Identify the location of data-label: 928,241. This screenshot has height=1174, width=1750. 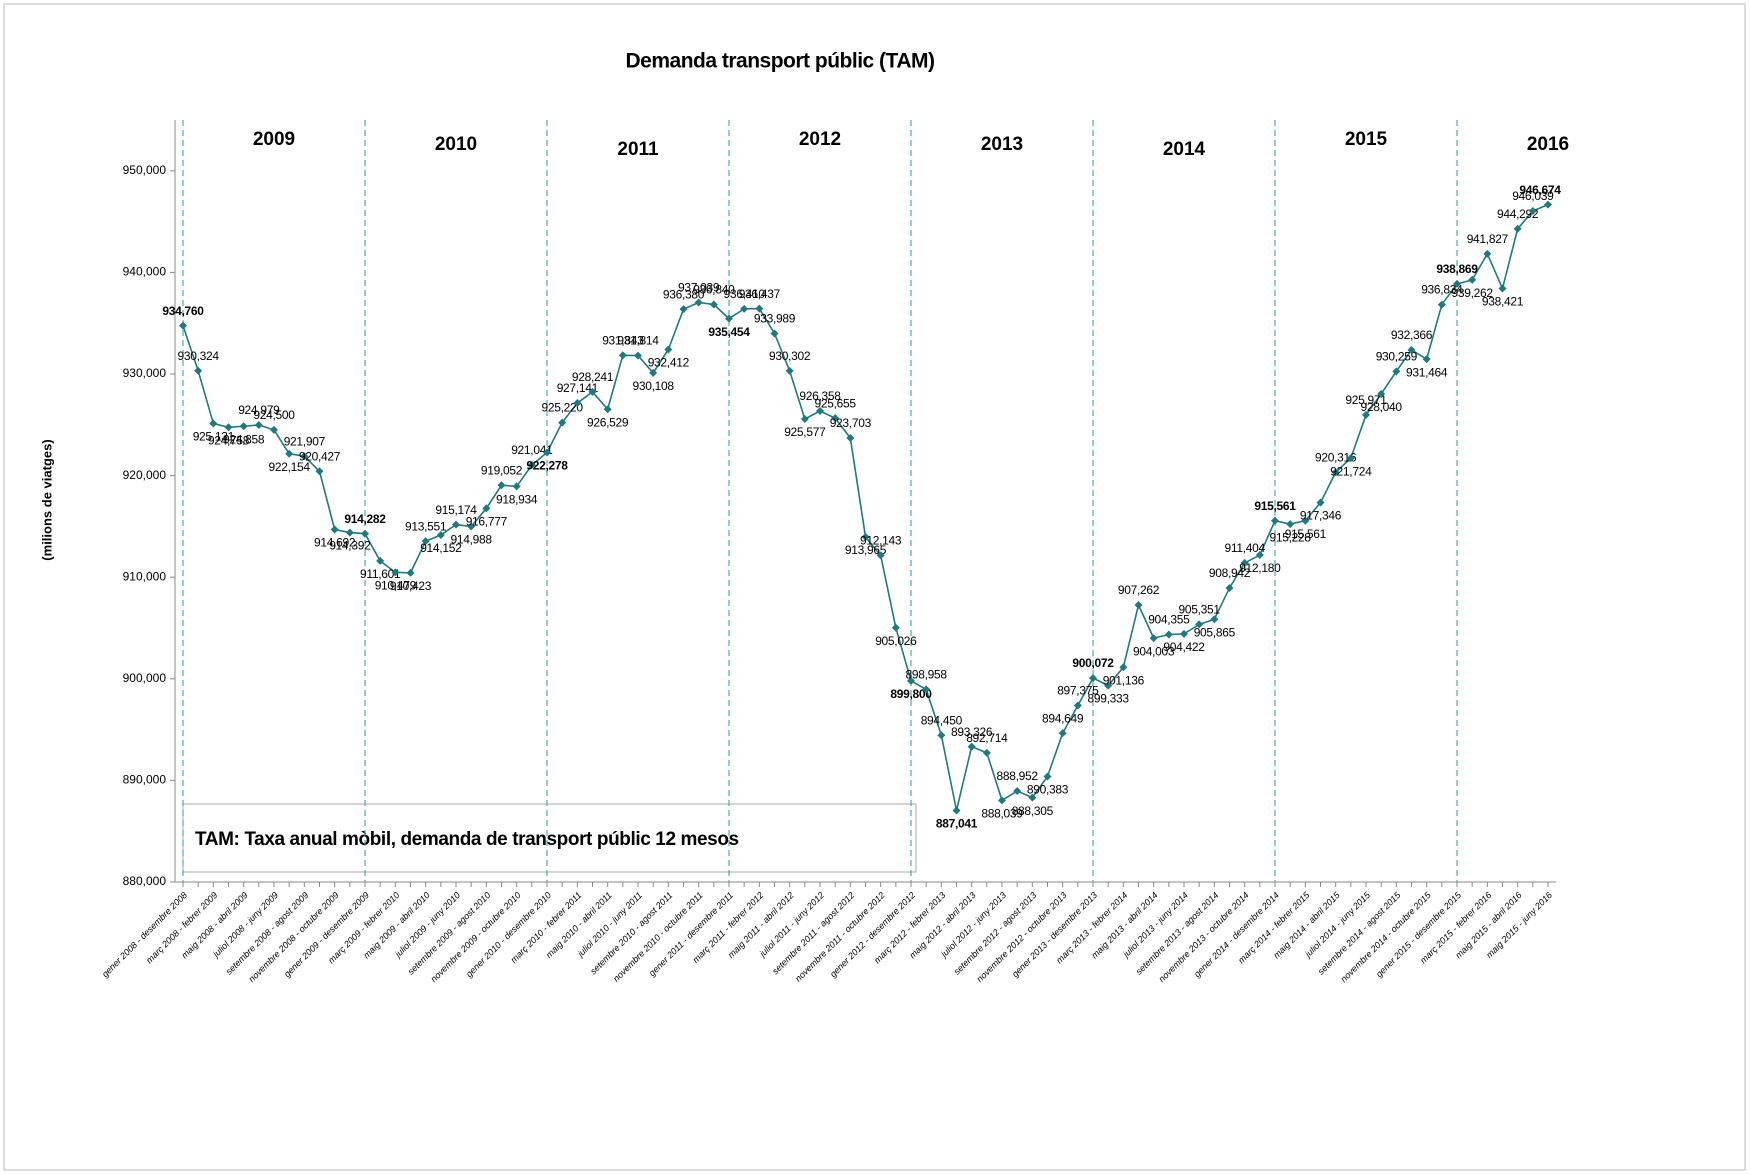
(593, 377).